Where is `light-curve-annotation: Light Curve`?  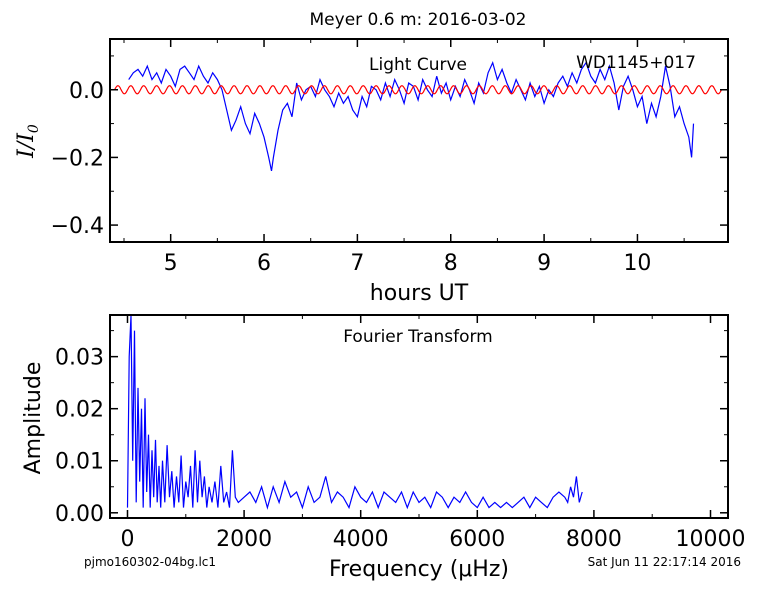 light-curve-annotation: Light Curve is located at coordinates (418, 65).